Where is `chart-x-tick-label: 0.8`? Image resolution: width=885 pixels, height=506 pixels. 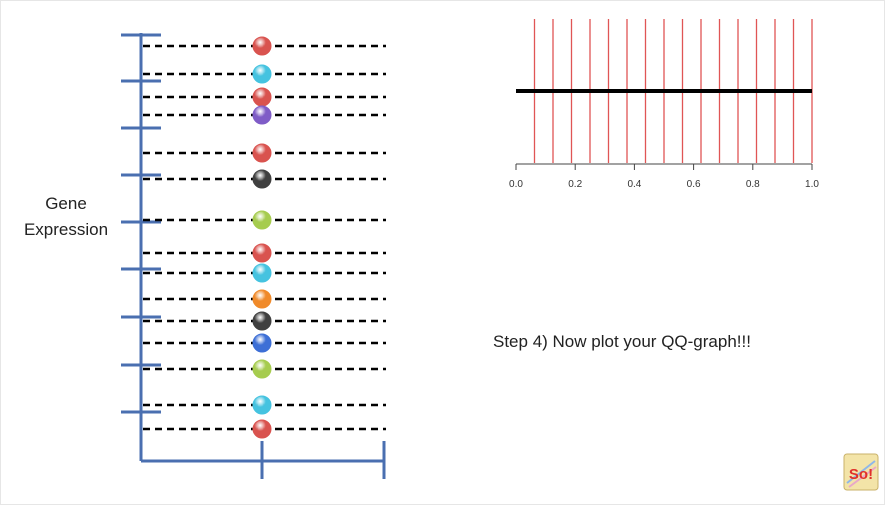 chart-x-tick-label: 0.8 is located at coordinates (753, 184).